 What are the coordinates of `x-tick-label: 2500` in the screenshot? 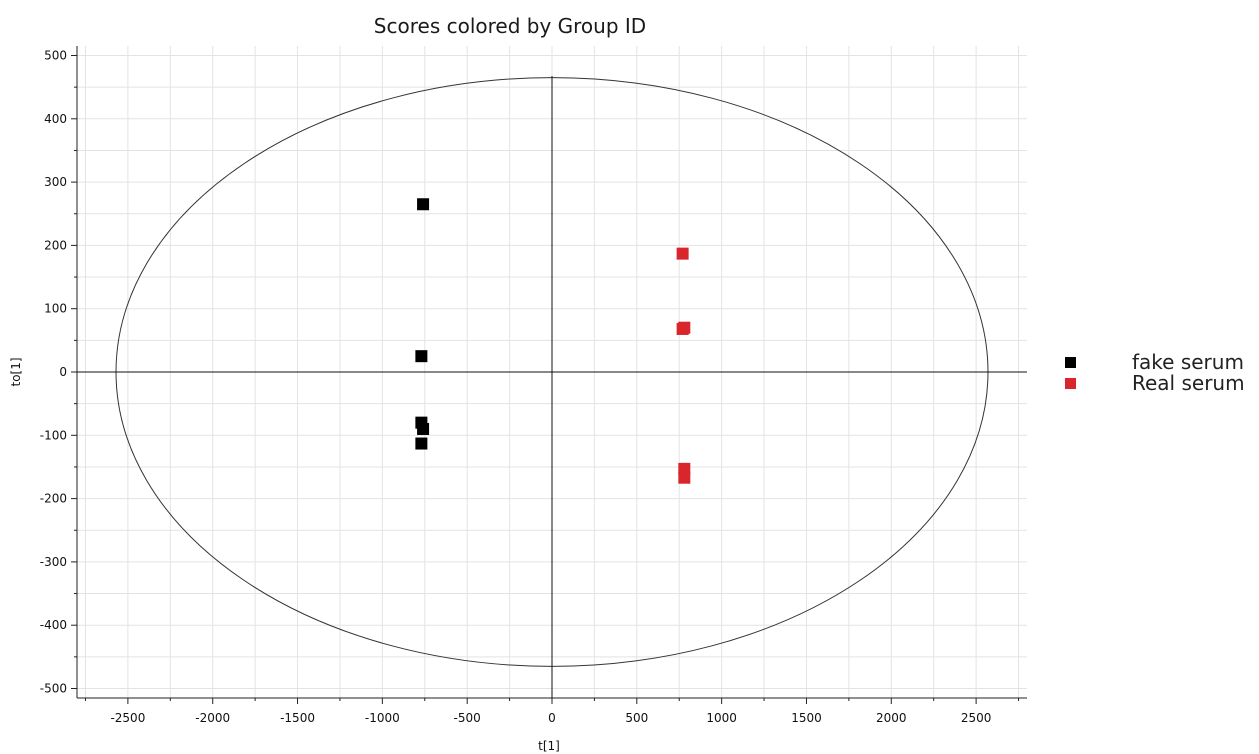 It's located at (976, 718).